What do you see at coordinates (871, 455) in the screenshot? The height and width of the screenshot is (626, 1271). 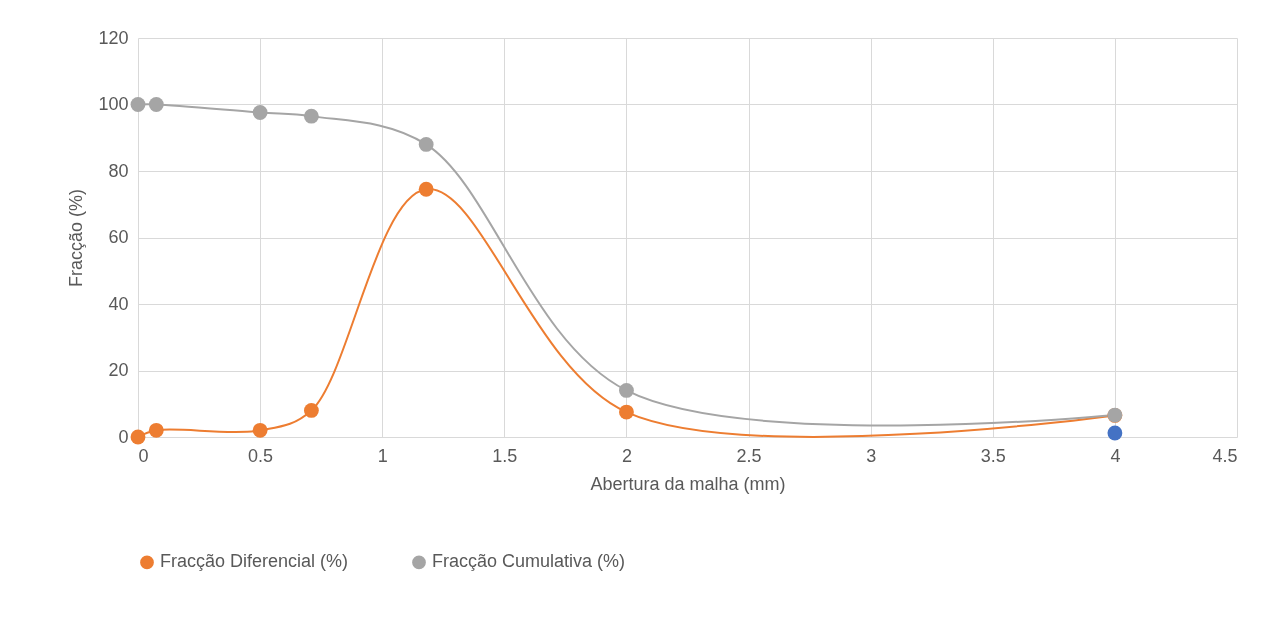 I see `x-tick-label: 3` at bounding box center [871, 455].